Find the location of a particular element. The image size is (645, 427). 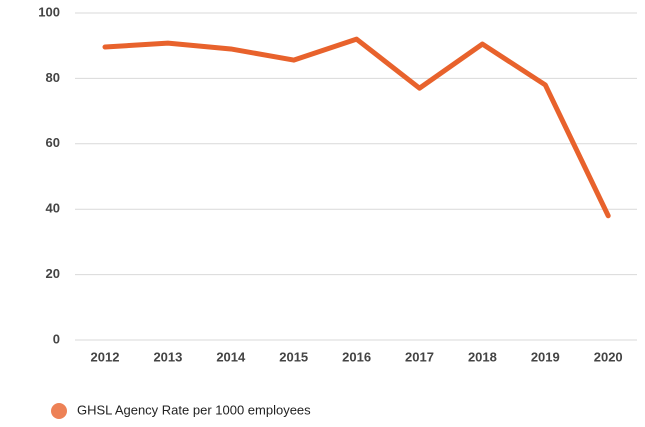

x-tick-label: 2020 is located at coordinates (608, 356).